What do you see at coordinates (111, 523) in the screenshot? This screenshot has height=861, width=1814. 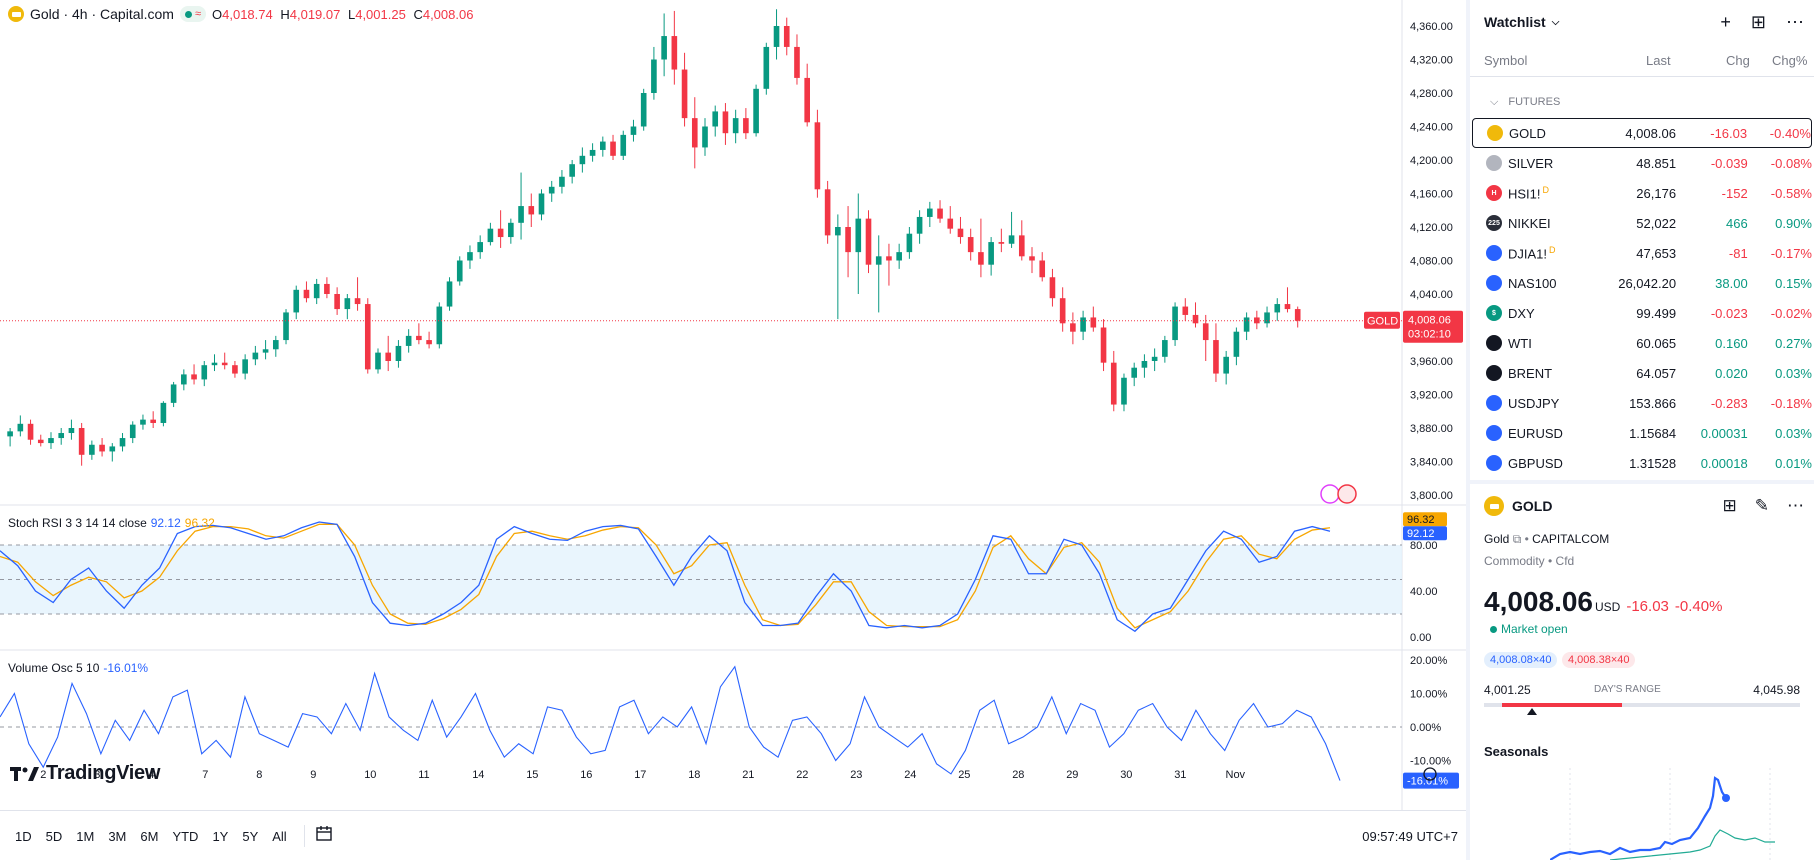 I see `stoch-rsi-legend: Stoch RSI 3 3 14 14 close 92.12 96.32` at bounding box center [111, 523].